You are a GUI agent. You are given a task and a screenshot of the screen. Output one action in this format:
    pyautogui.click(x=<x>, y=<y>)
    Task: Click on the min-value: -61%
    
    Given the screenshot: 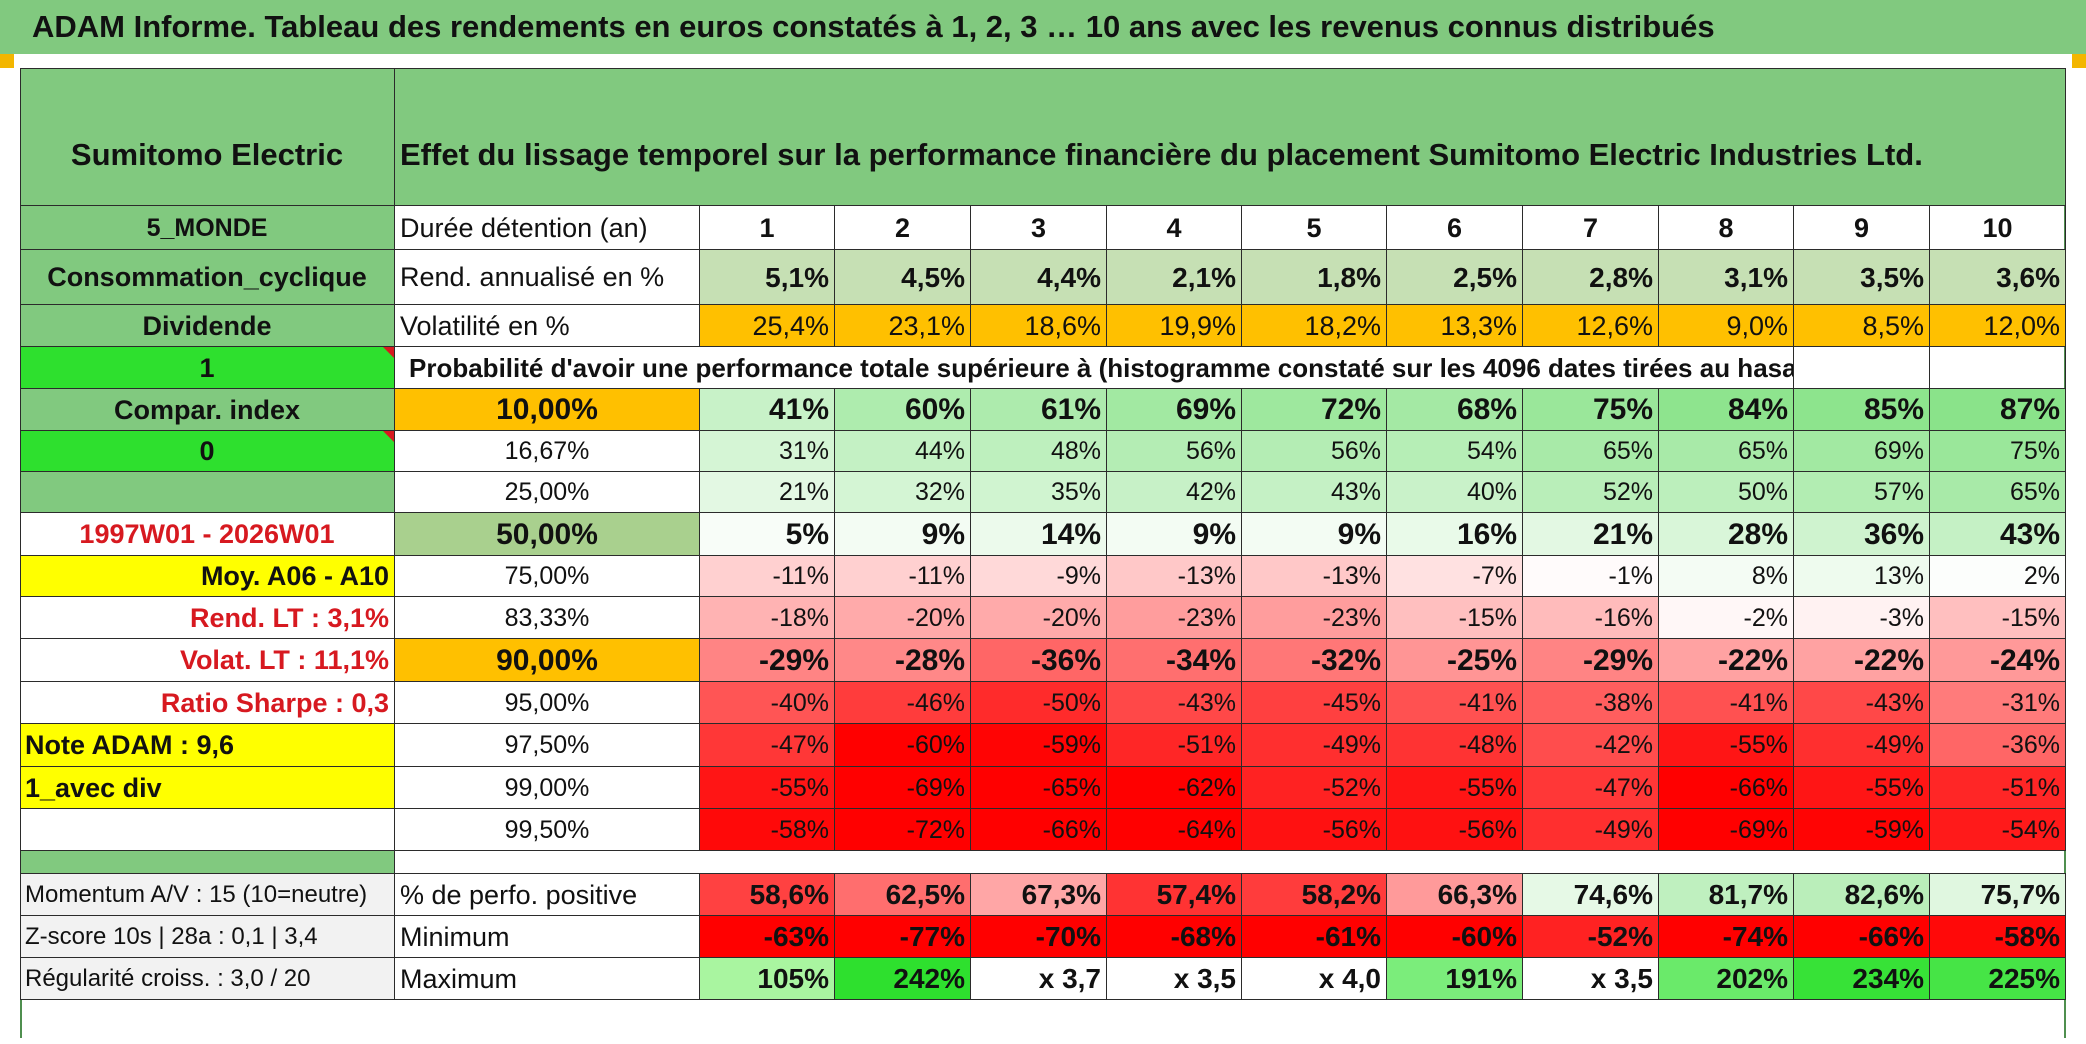 What is the action you would take?
    pyautogui.click(x=1314, y=937)
    